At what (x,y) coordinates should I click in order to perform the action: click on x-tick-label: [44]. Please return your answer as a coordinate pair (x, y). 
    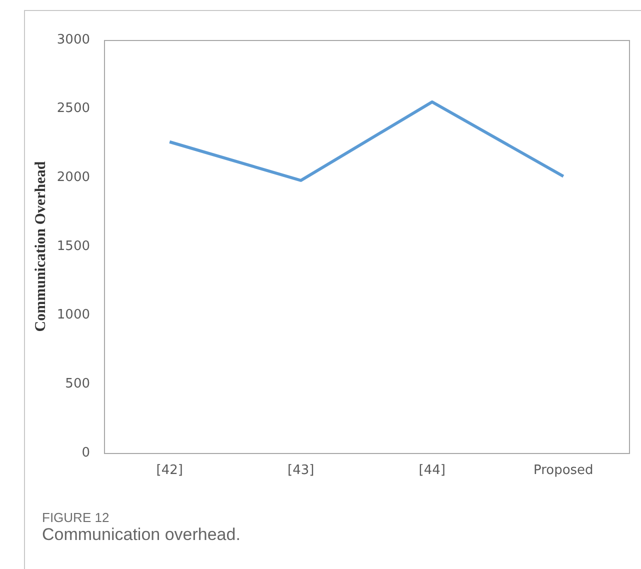
    Looking at the image, I should click on (432, 470).